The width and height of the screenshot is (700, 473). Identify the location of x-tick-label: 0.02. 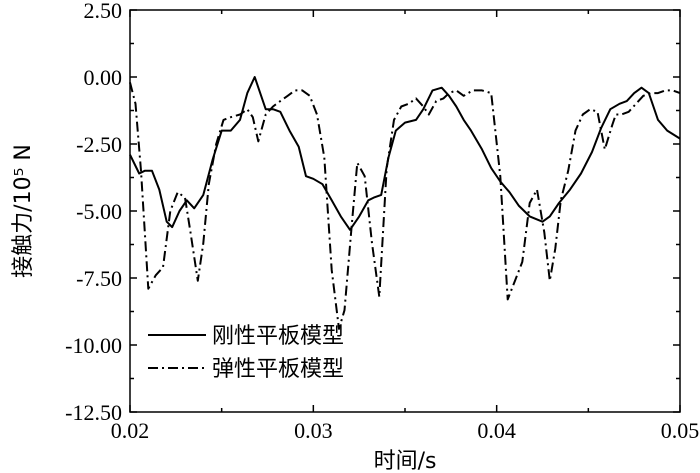
(130, 430).